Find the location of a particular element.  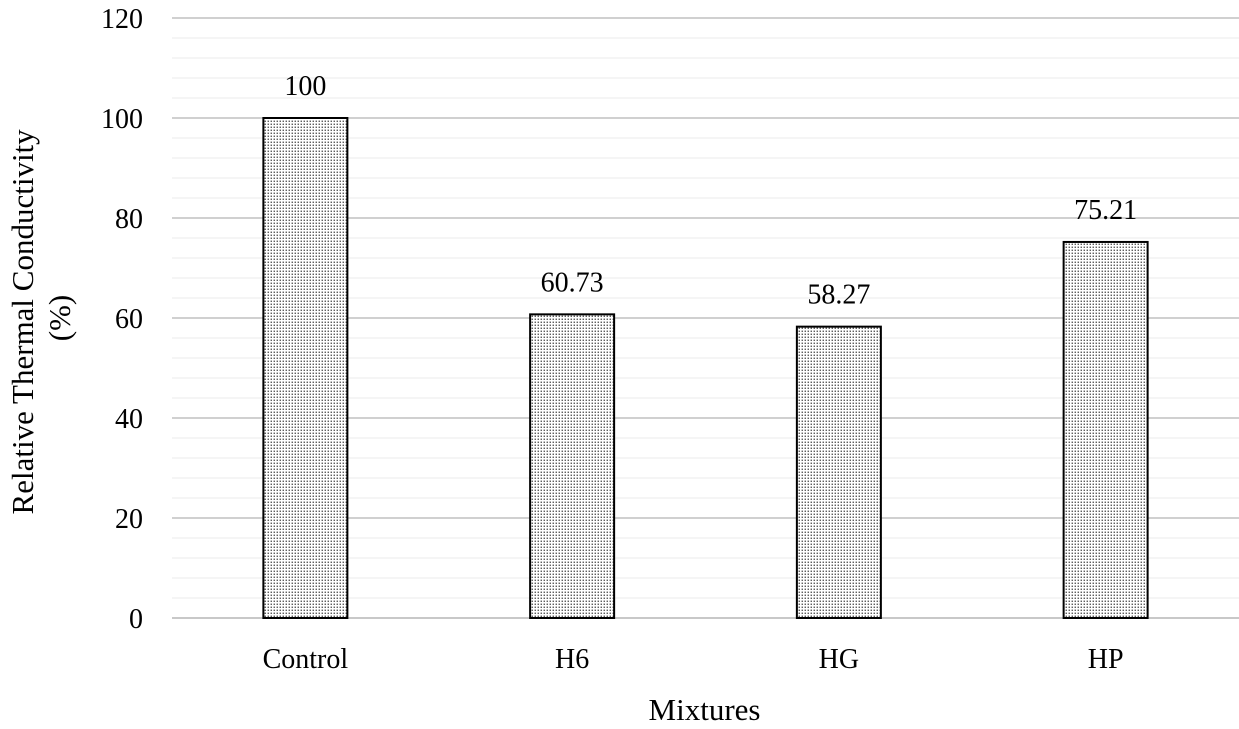

x-tick-label: H6 is located at coordinates (572, 659).